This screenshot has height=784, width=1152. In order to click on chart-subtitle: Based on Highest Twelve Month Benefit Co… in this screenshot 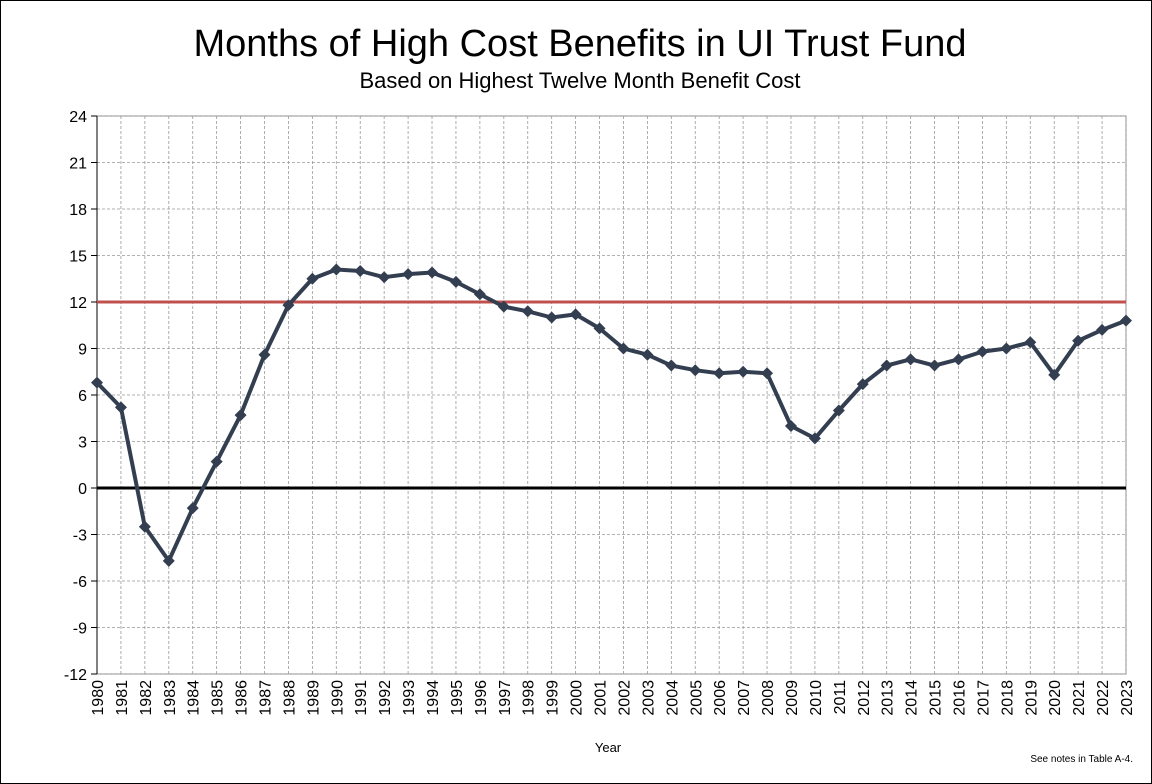, I will do `click(579, 80)`.